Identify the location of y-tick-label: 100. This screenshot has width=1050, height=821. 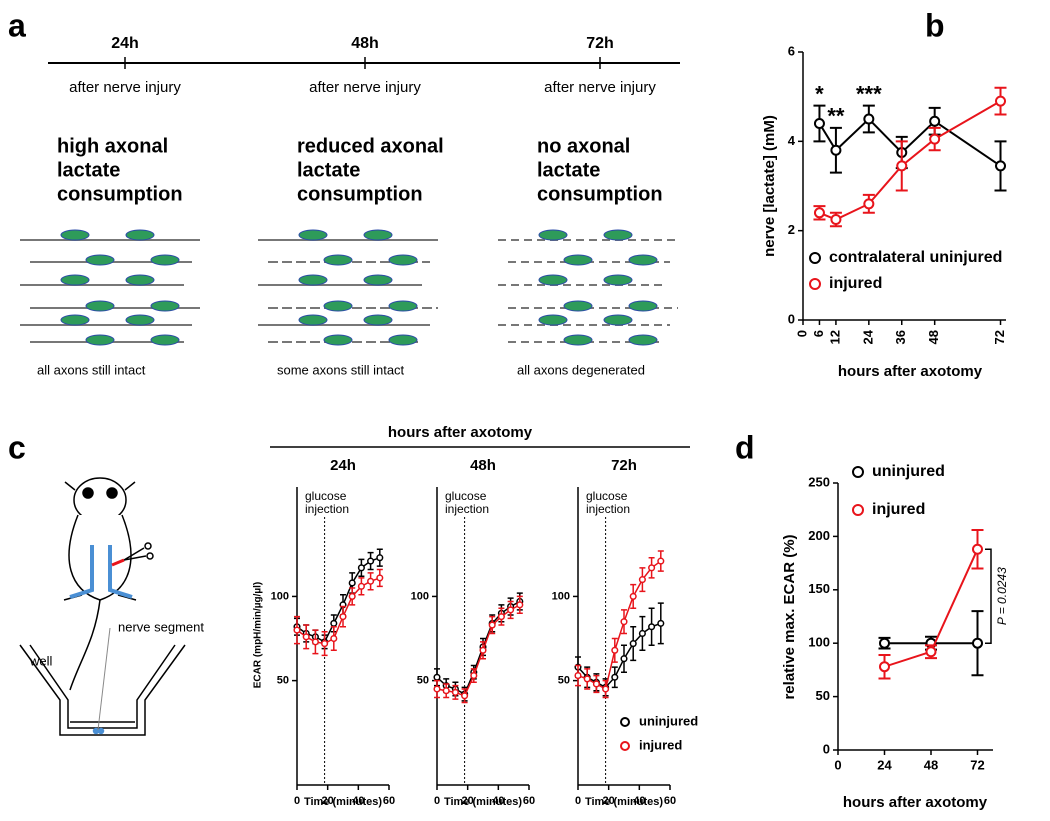
(280, 596).